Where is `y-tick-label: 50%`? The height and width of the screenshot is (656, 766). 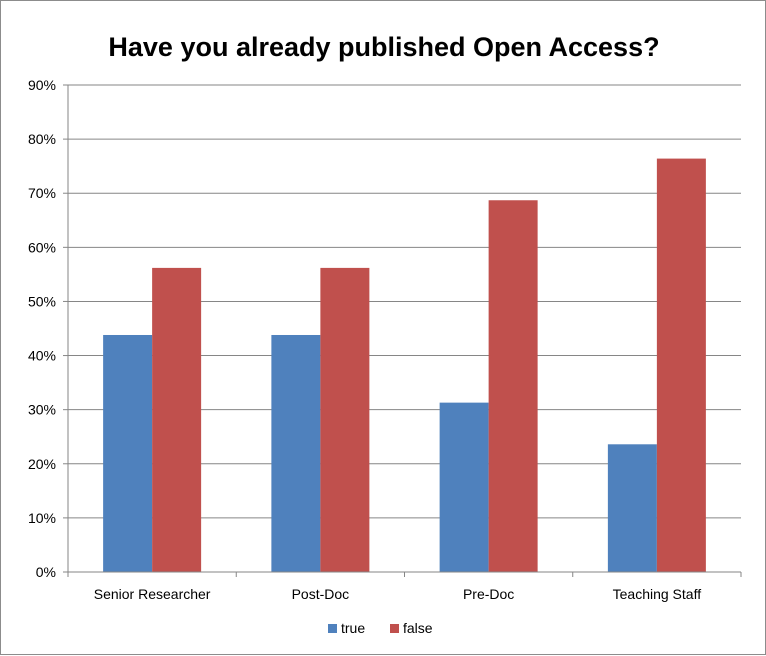 y-tick-label: 50% is located at coordinates (42, 301).